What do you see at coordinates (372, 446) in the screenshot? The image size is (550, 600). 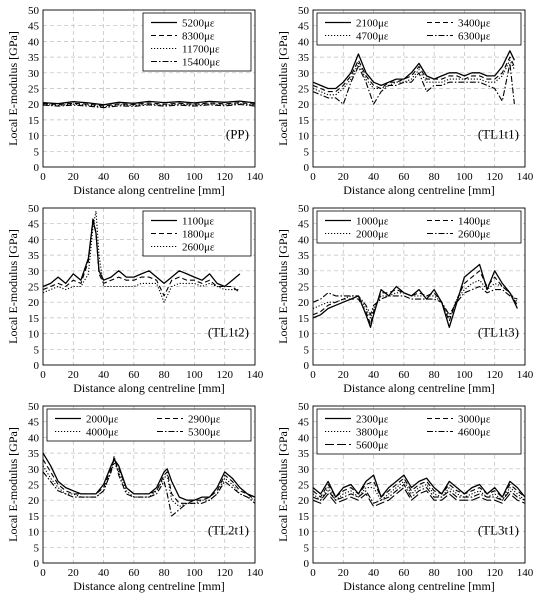 I see `legend-entry: 5600με` at bounding box center [372, 446].